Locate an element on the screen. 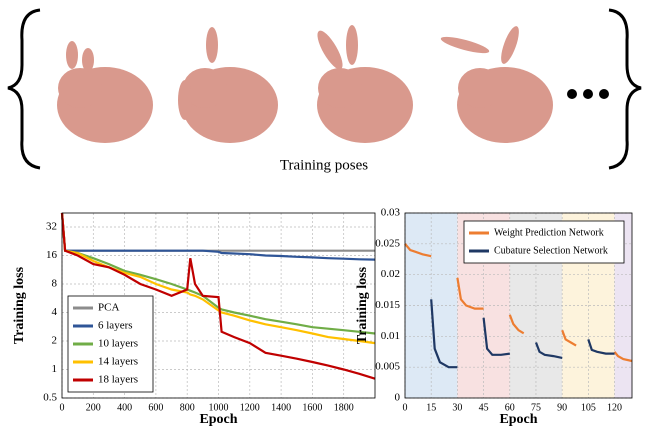  x-tick-label: 1200 is located at coordinates (250, 407).